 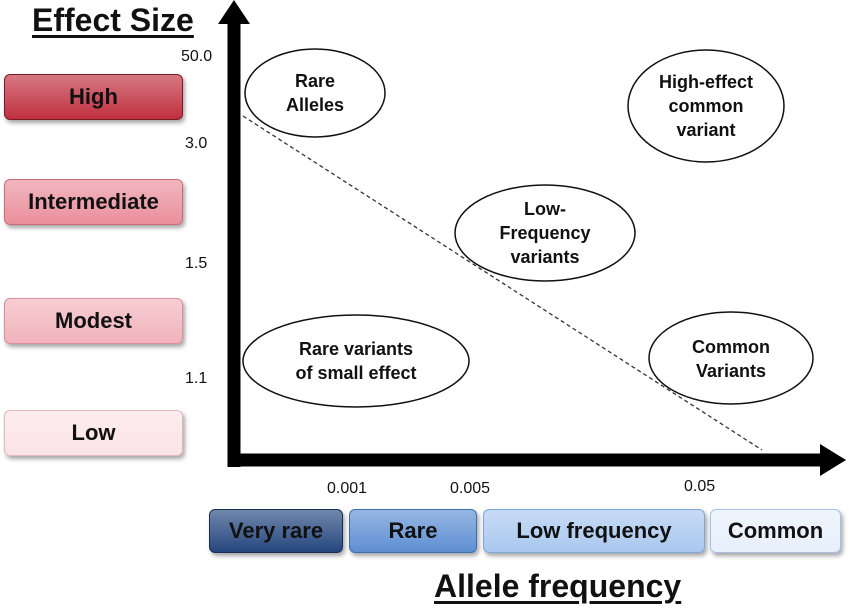 What do you see at coordinates (558, 586) in the screenshot?
I see `x-axis-title: Allele frequency` at bounding box center [558, 586].